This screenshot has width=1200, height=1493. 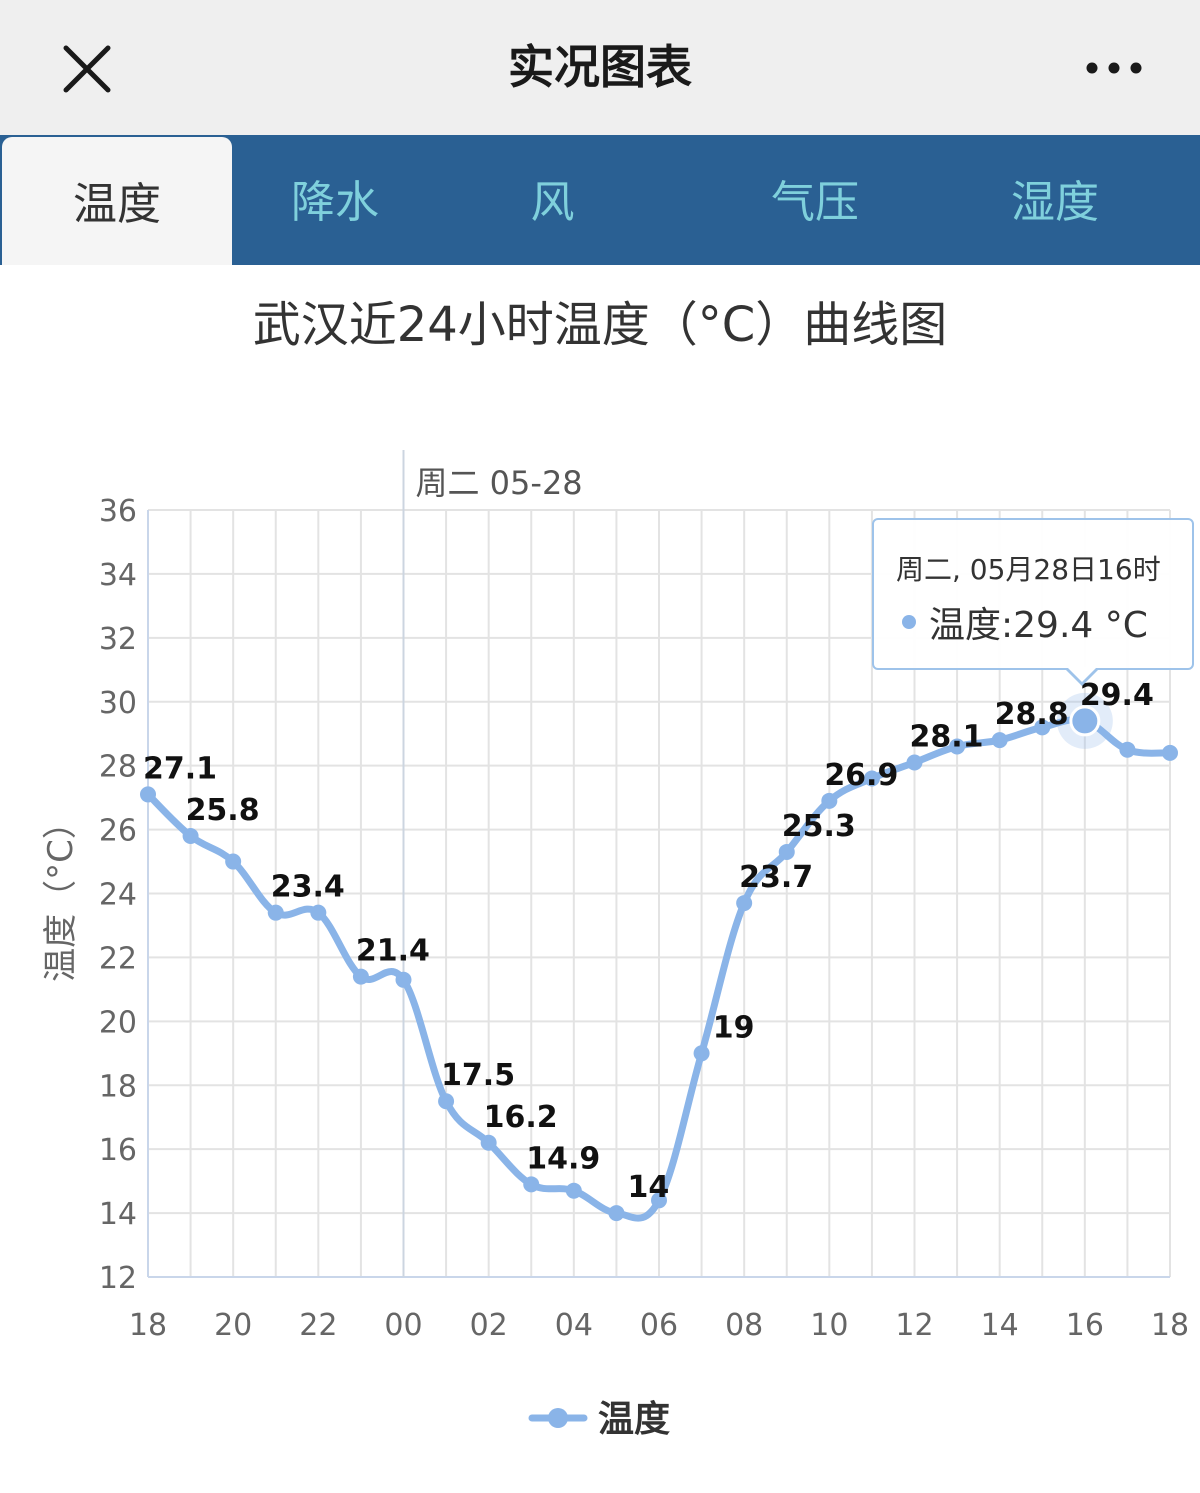 What do you see at coordinates (499, 483) in the screenshot?
I see `date-marker-label: 周二 05-28` at bounding box center [499, 483].